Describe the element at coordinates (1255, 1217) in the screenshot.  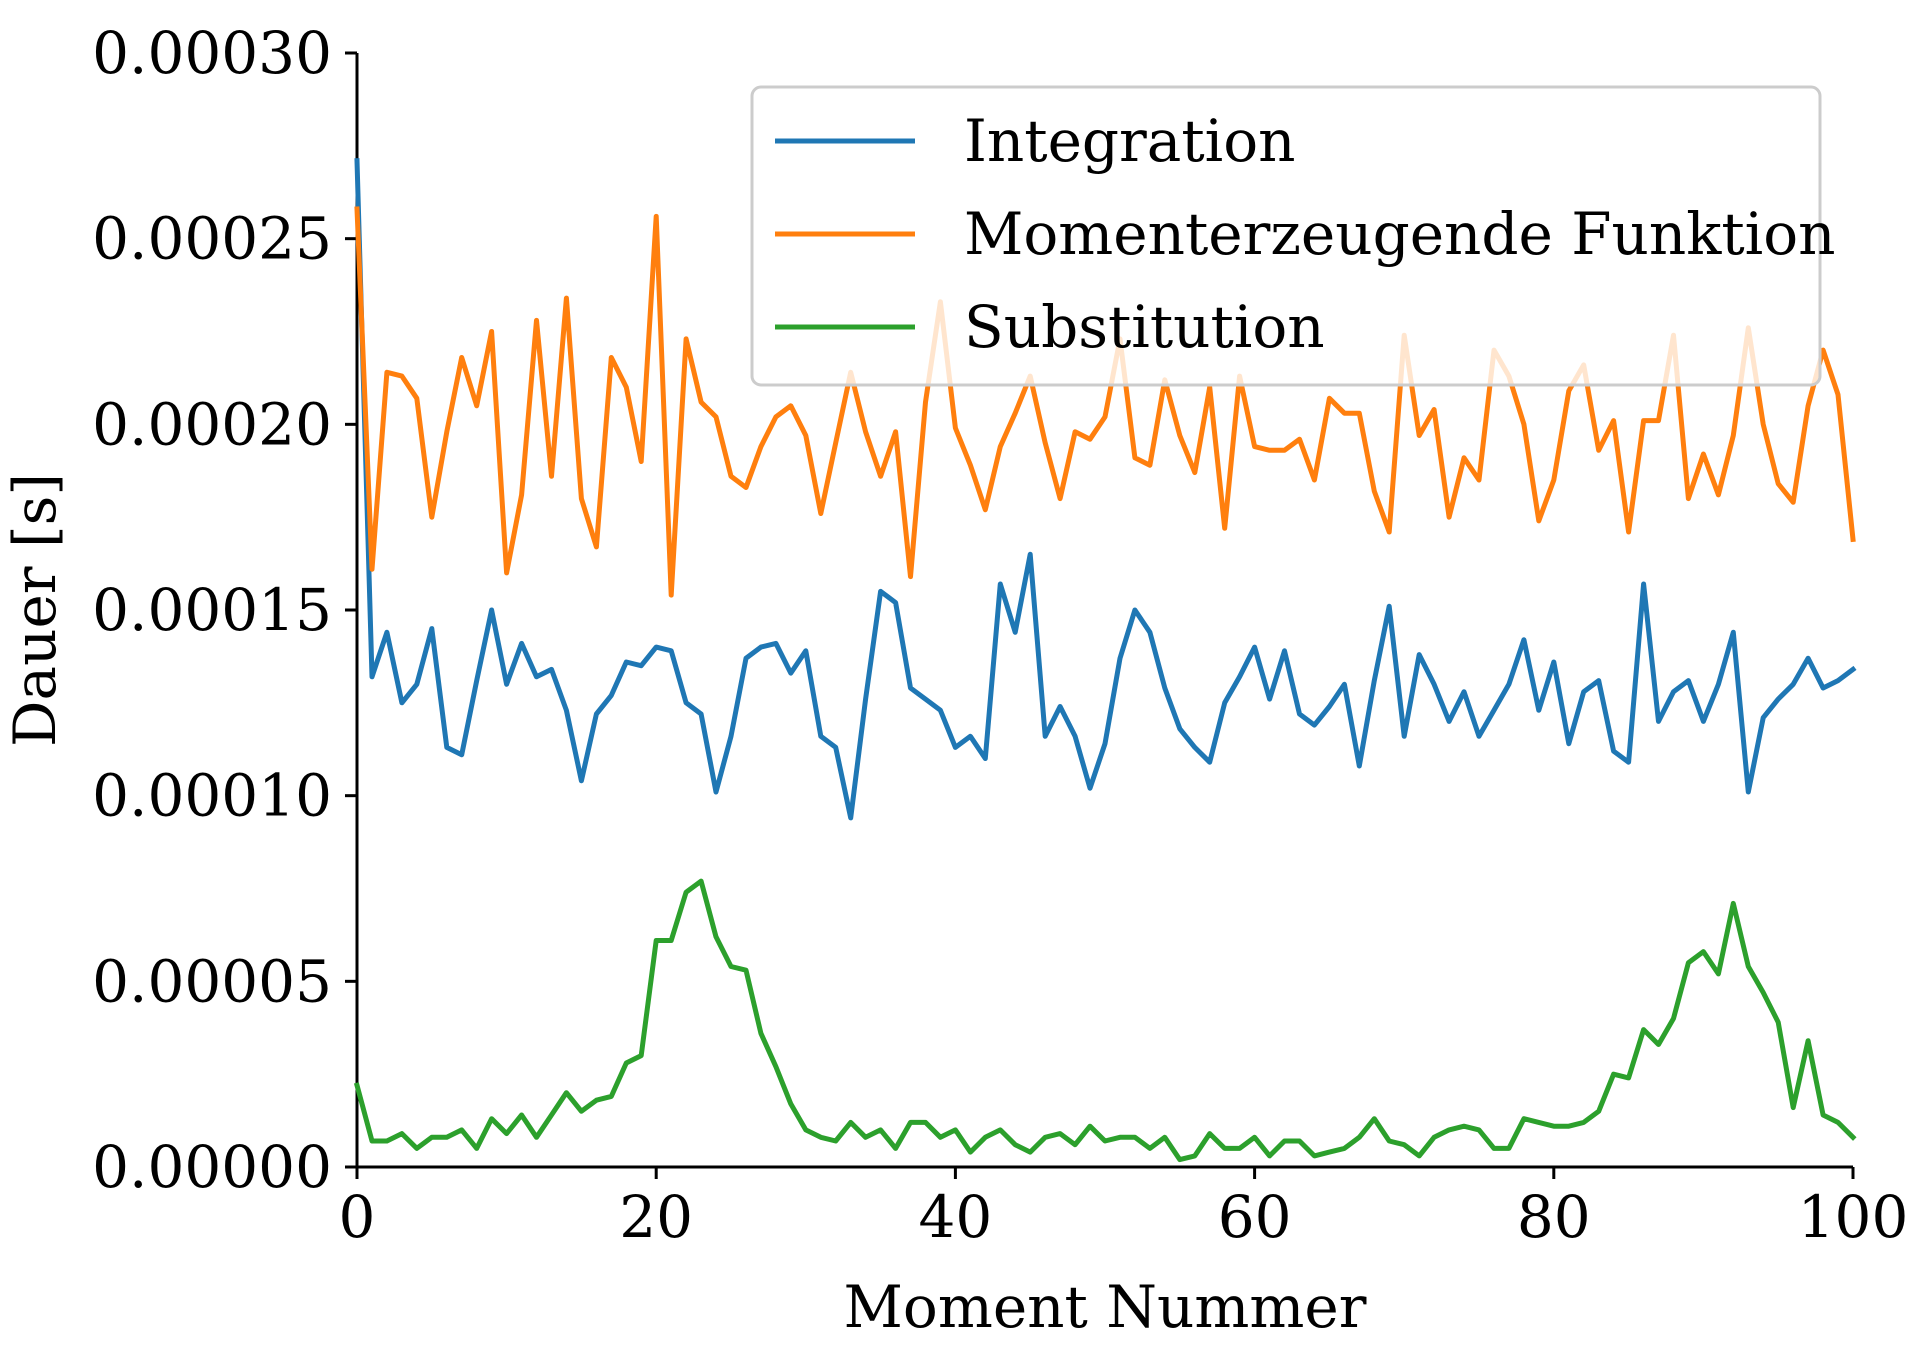
I see `x-tick-label: 60` at that location.